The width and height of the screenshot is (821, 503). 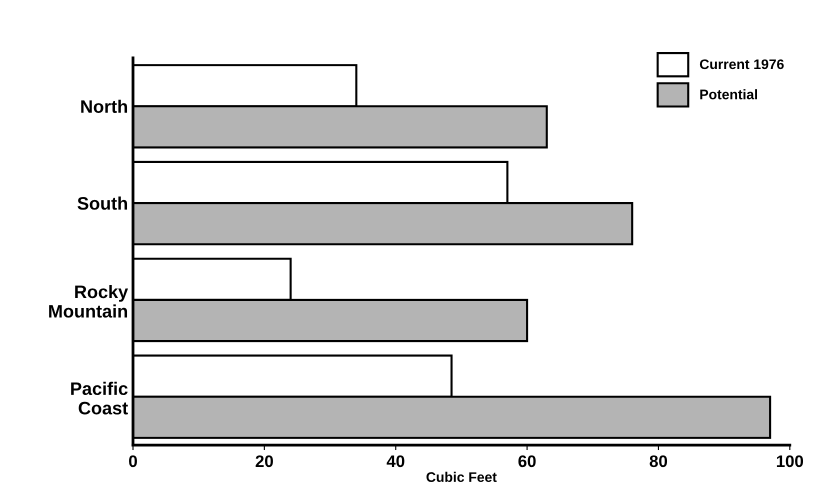 What do you see at coordinates (742, 64) in the screenshot?
I see `legend-label: Current 1976` at bounding box center [742, 64].